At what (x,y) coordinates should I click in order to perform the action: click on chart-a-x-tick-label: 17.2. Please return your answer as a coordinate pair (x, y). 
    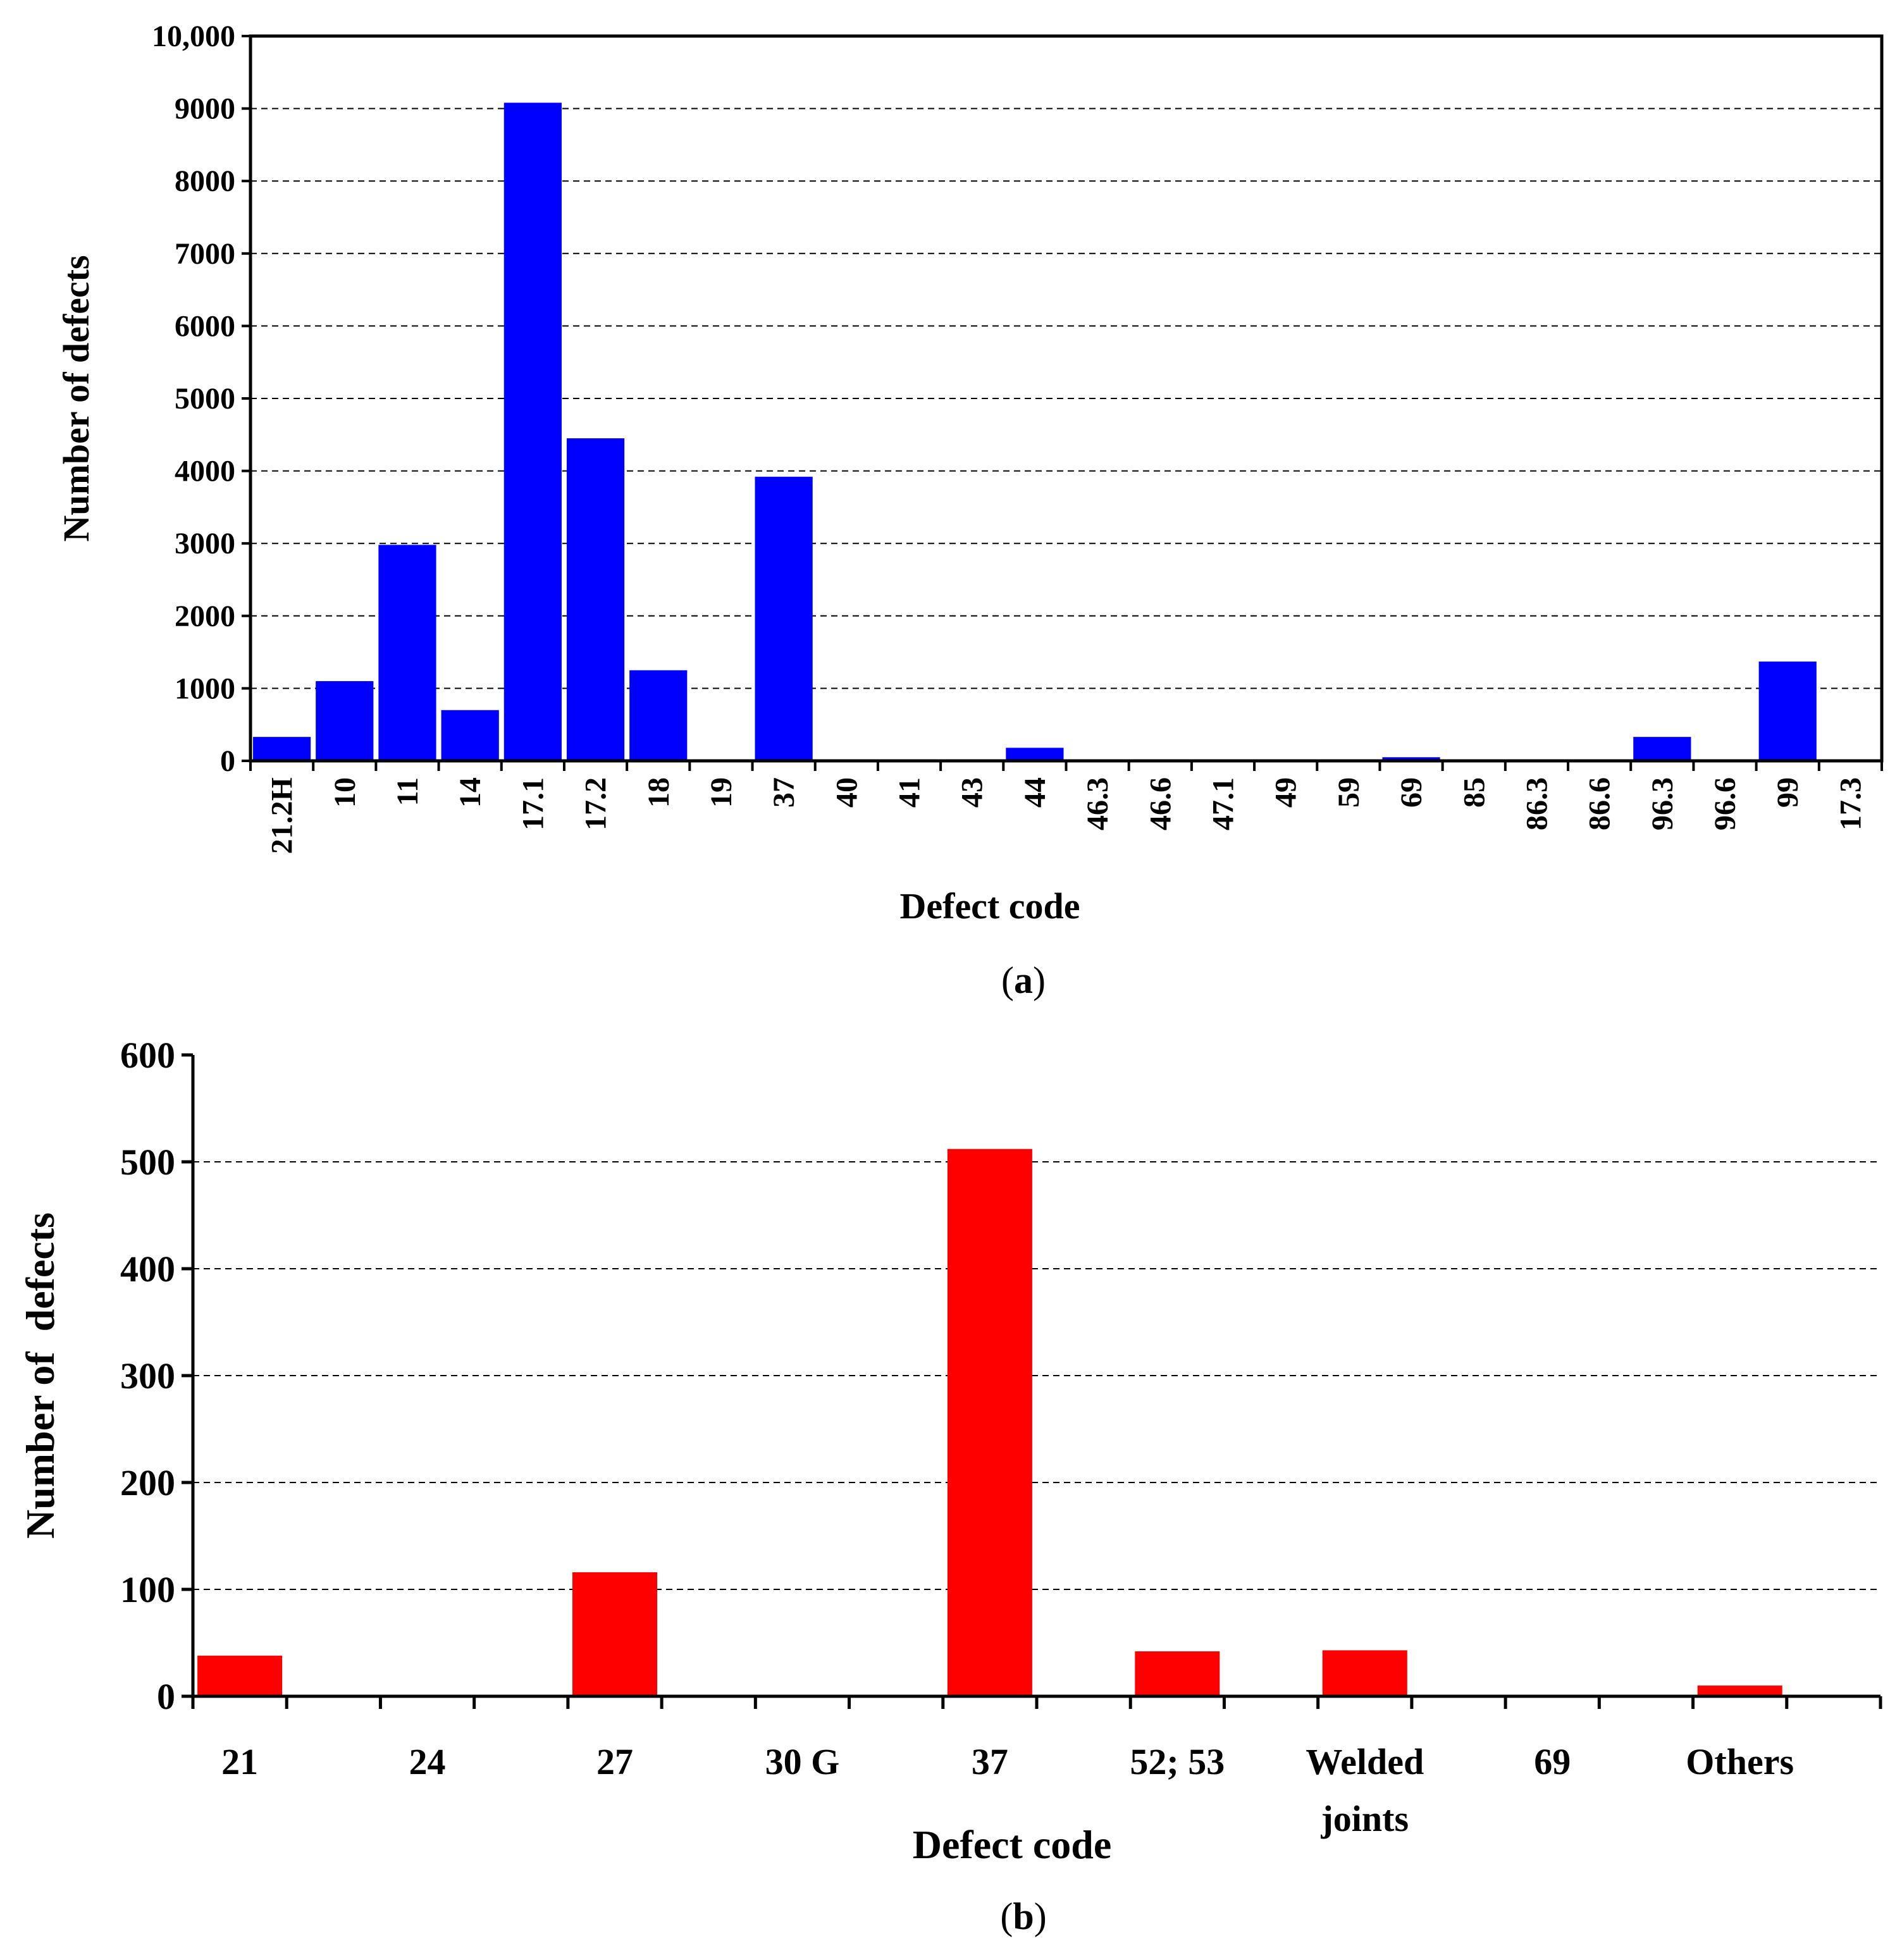
    Looking at the image, I should click on (596, 803).